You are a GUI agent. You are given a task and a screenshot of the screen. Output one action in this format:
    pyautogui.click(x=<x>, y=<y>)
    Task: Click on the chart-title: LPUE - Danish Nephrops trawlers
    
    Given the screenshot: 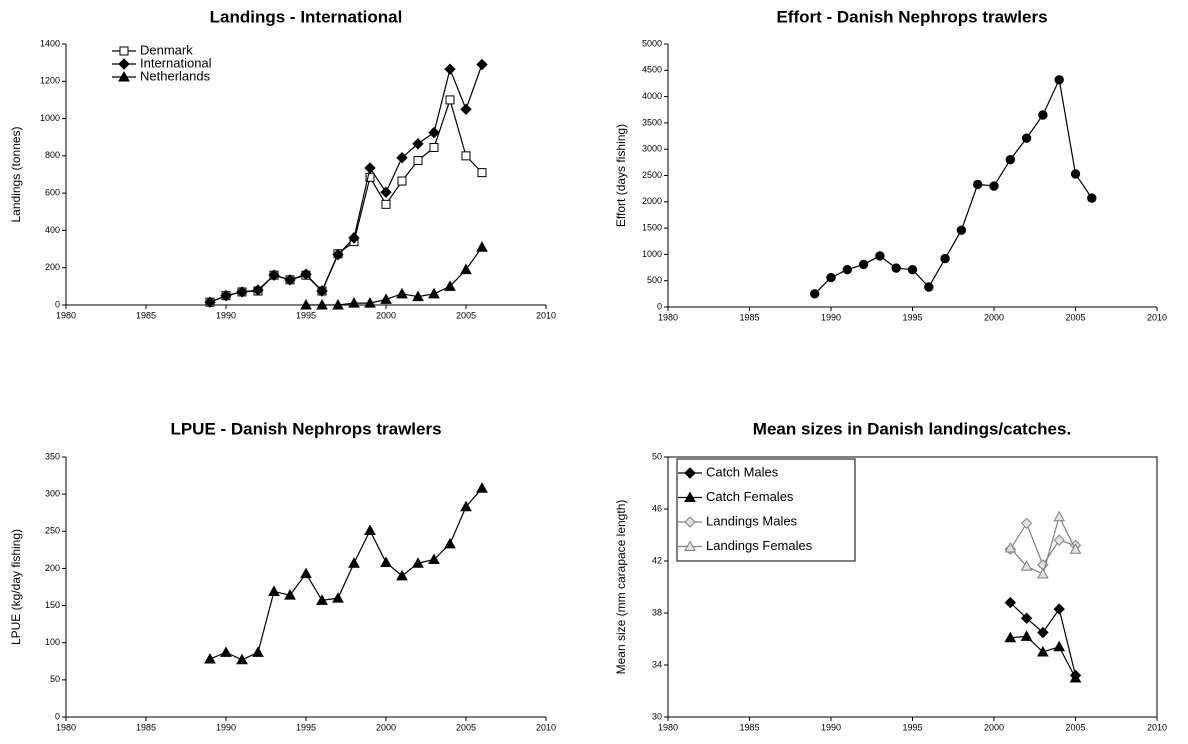 What is the action you would take?
    pyautogui.click(x=305, y=428)
    